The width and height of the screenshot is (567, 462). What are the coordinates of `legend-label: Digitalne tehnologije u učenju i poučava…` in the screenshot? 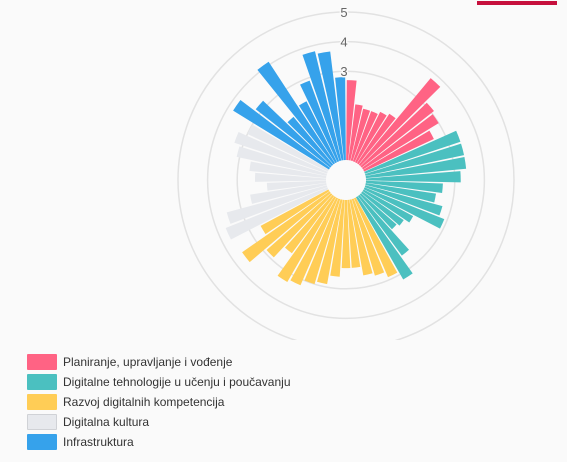 It's located at (177, 381).